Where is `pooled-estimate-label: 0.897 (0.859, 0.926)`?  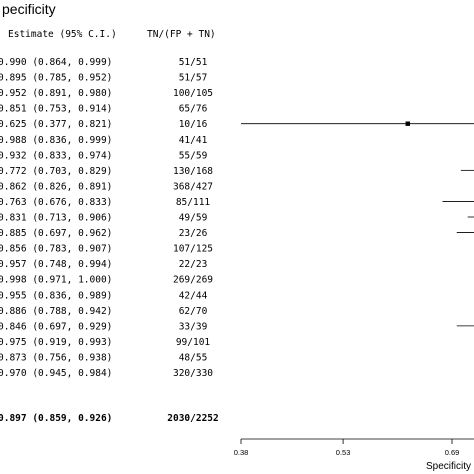
pooled-estimate-label: 0.897 (0.859, 0.926) is located at coordinates (56, 418).